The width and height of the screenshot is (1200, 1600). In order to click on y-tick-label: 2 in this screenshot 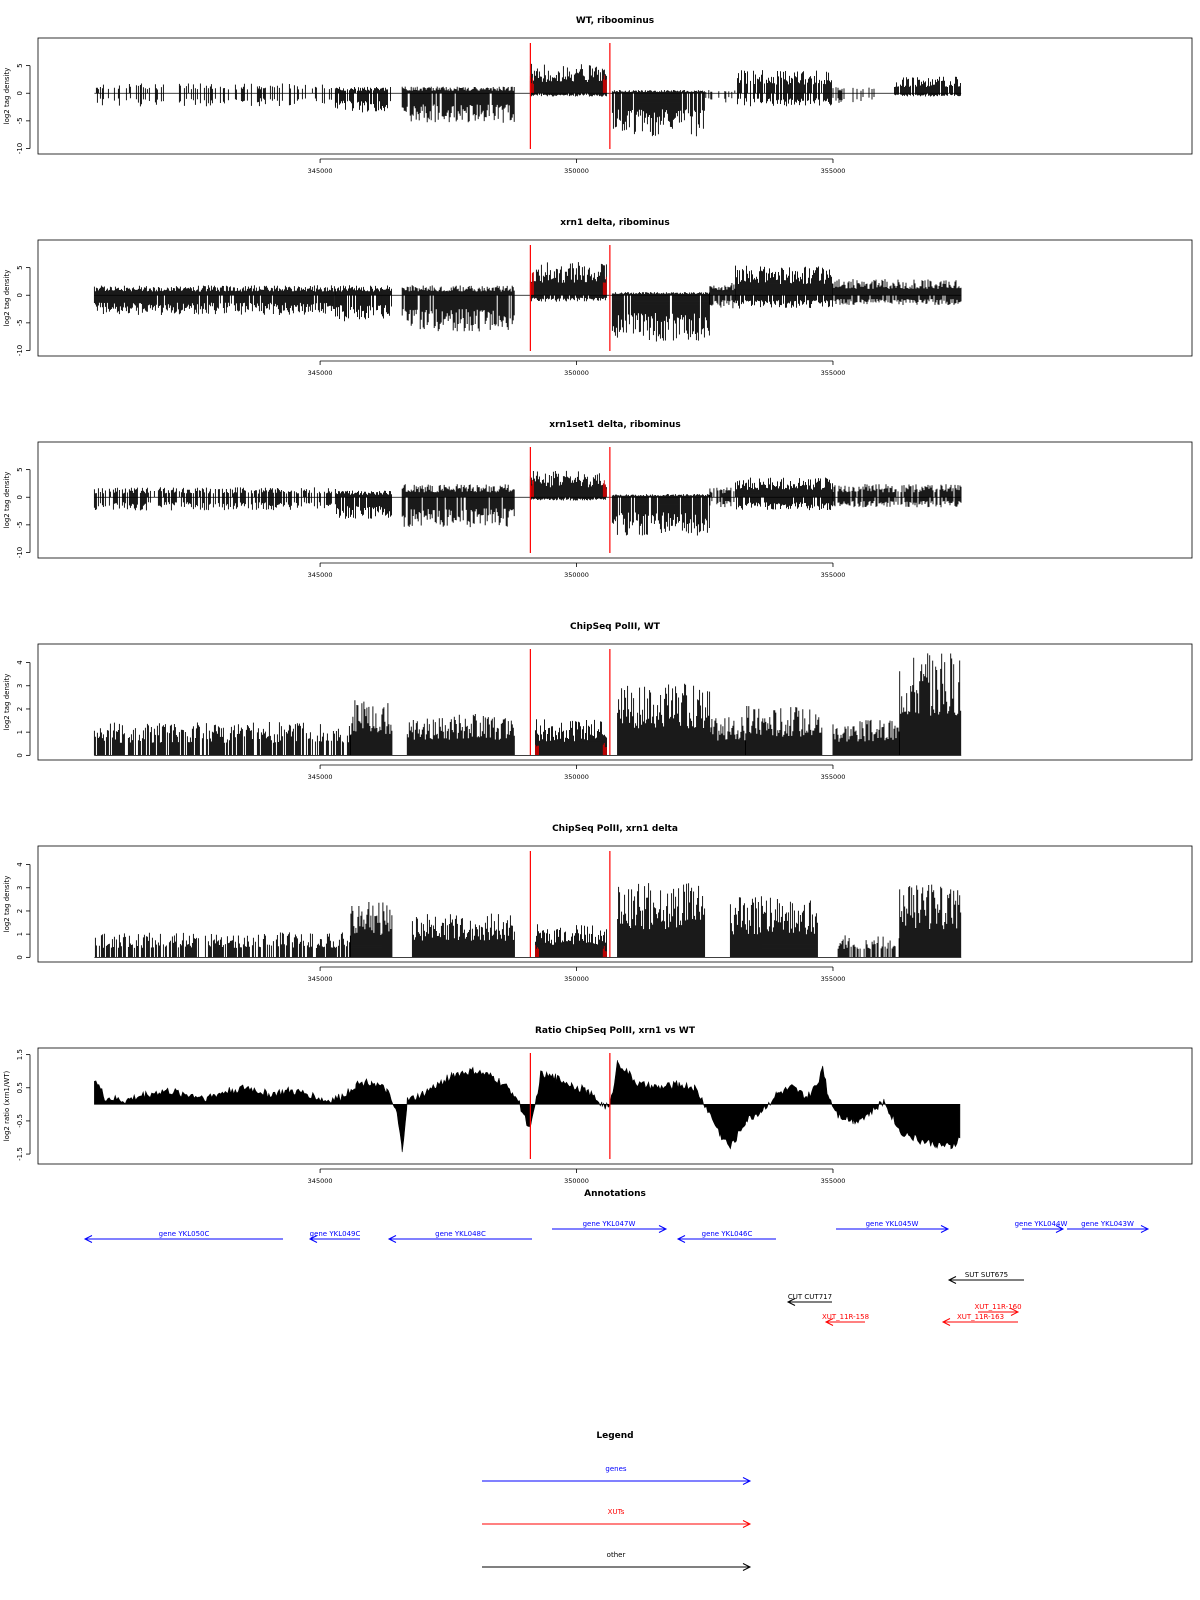, I will do `click(20, 709)`.